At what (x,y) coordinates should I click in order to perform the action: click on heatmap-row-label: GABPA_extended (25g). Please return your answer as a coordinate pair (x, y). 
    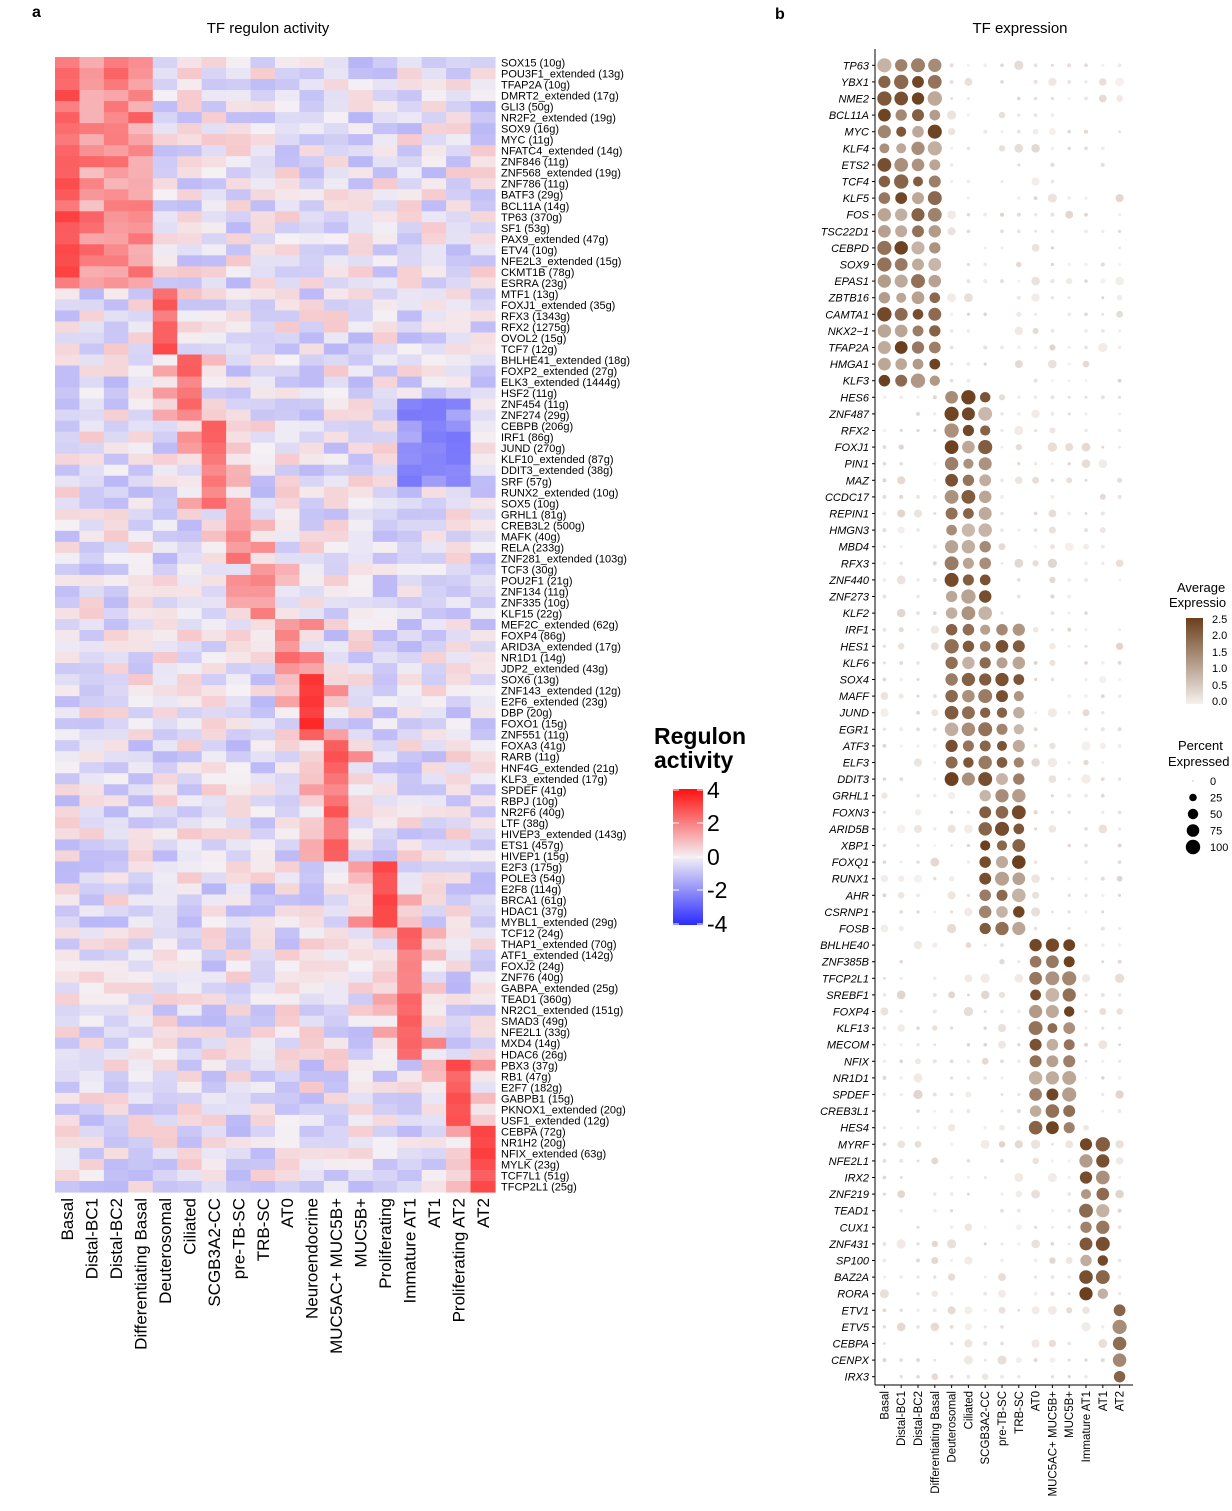
    Looking at the image, I should click on (559, 989).